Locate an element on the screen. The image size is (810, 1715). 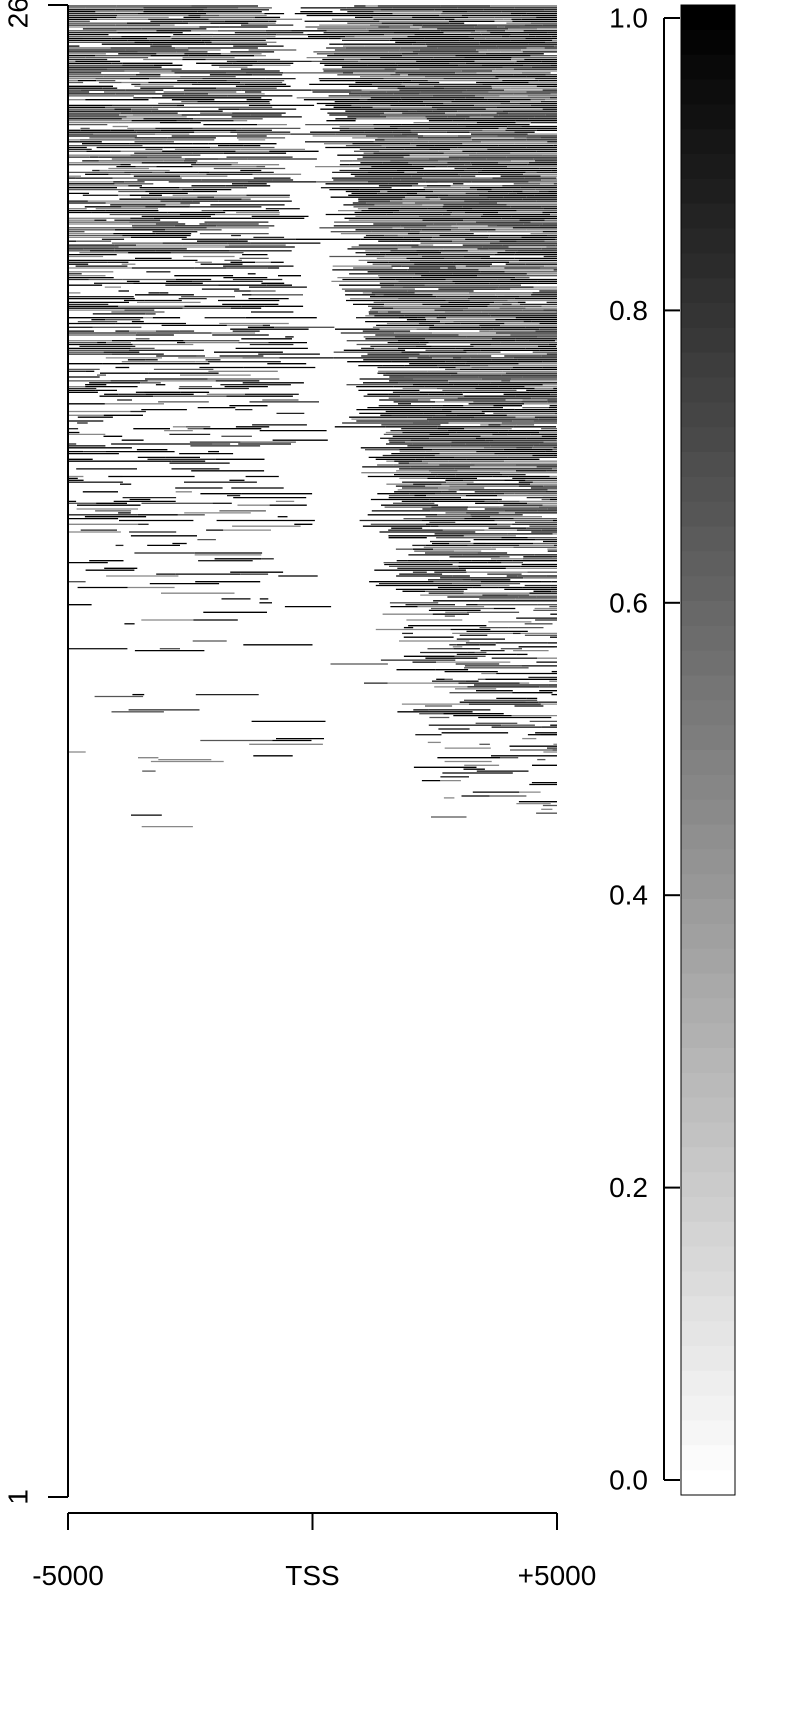
colorbar-tick-label: 0.6 is located at coordinates (628, 602).